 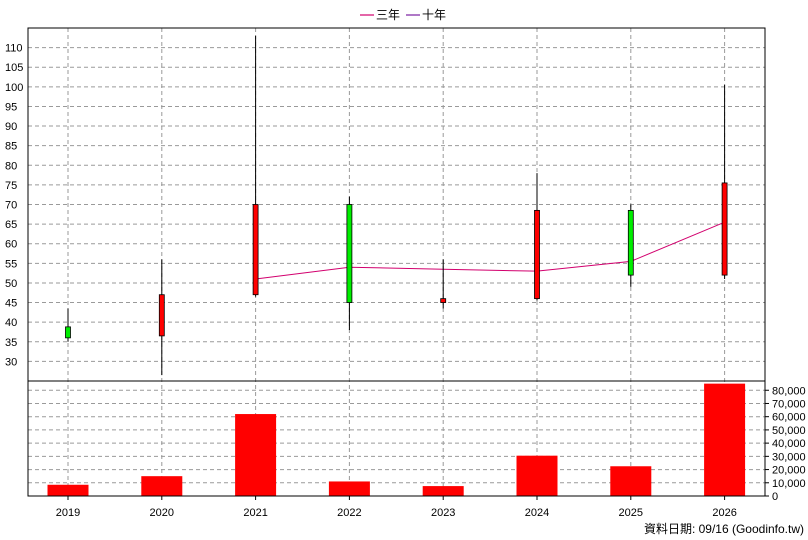 What do you see at coordinates (724, 513) in the screenshot?
I see `x-tick-label: 2026` at bounding box center [724, 513].